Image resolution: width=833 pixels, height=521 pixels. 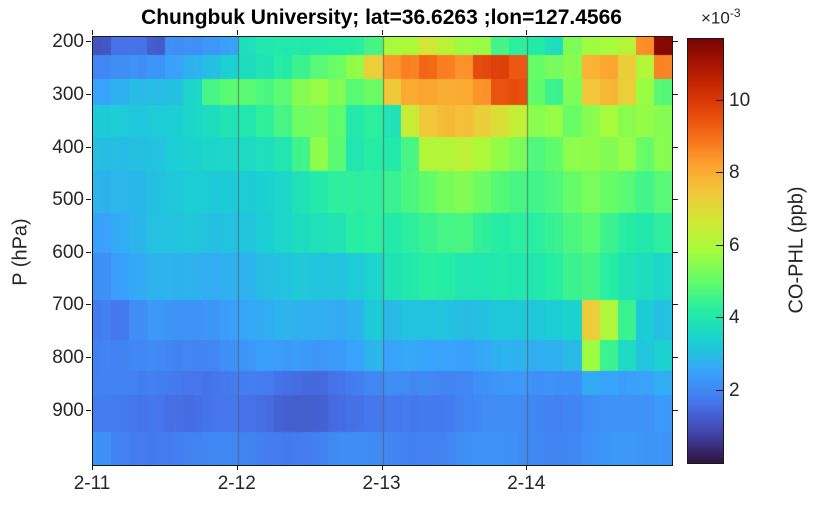 I want to click on colorbar-canvas, so click(x=705, y=251).